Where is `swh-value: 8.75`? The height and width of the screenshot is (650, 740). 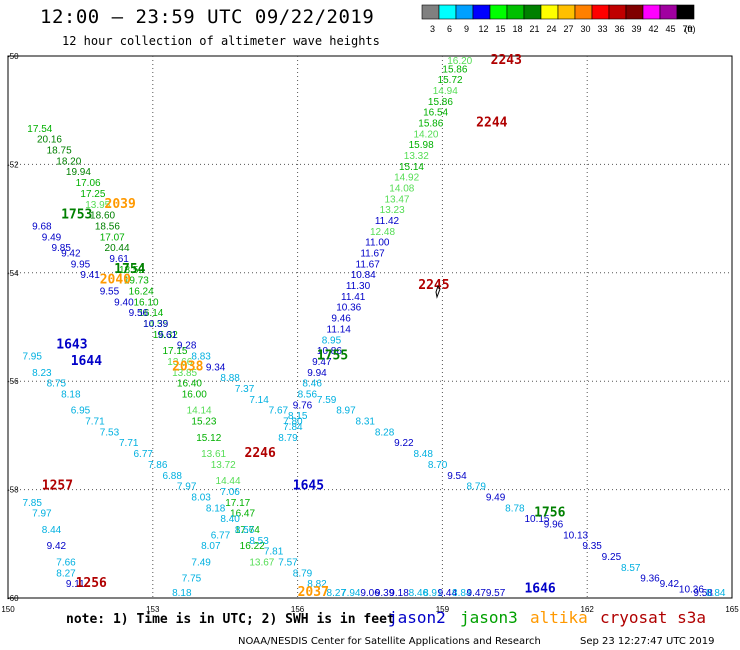 swh-value: 8.75 is located at coordinates (57, 384).